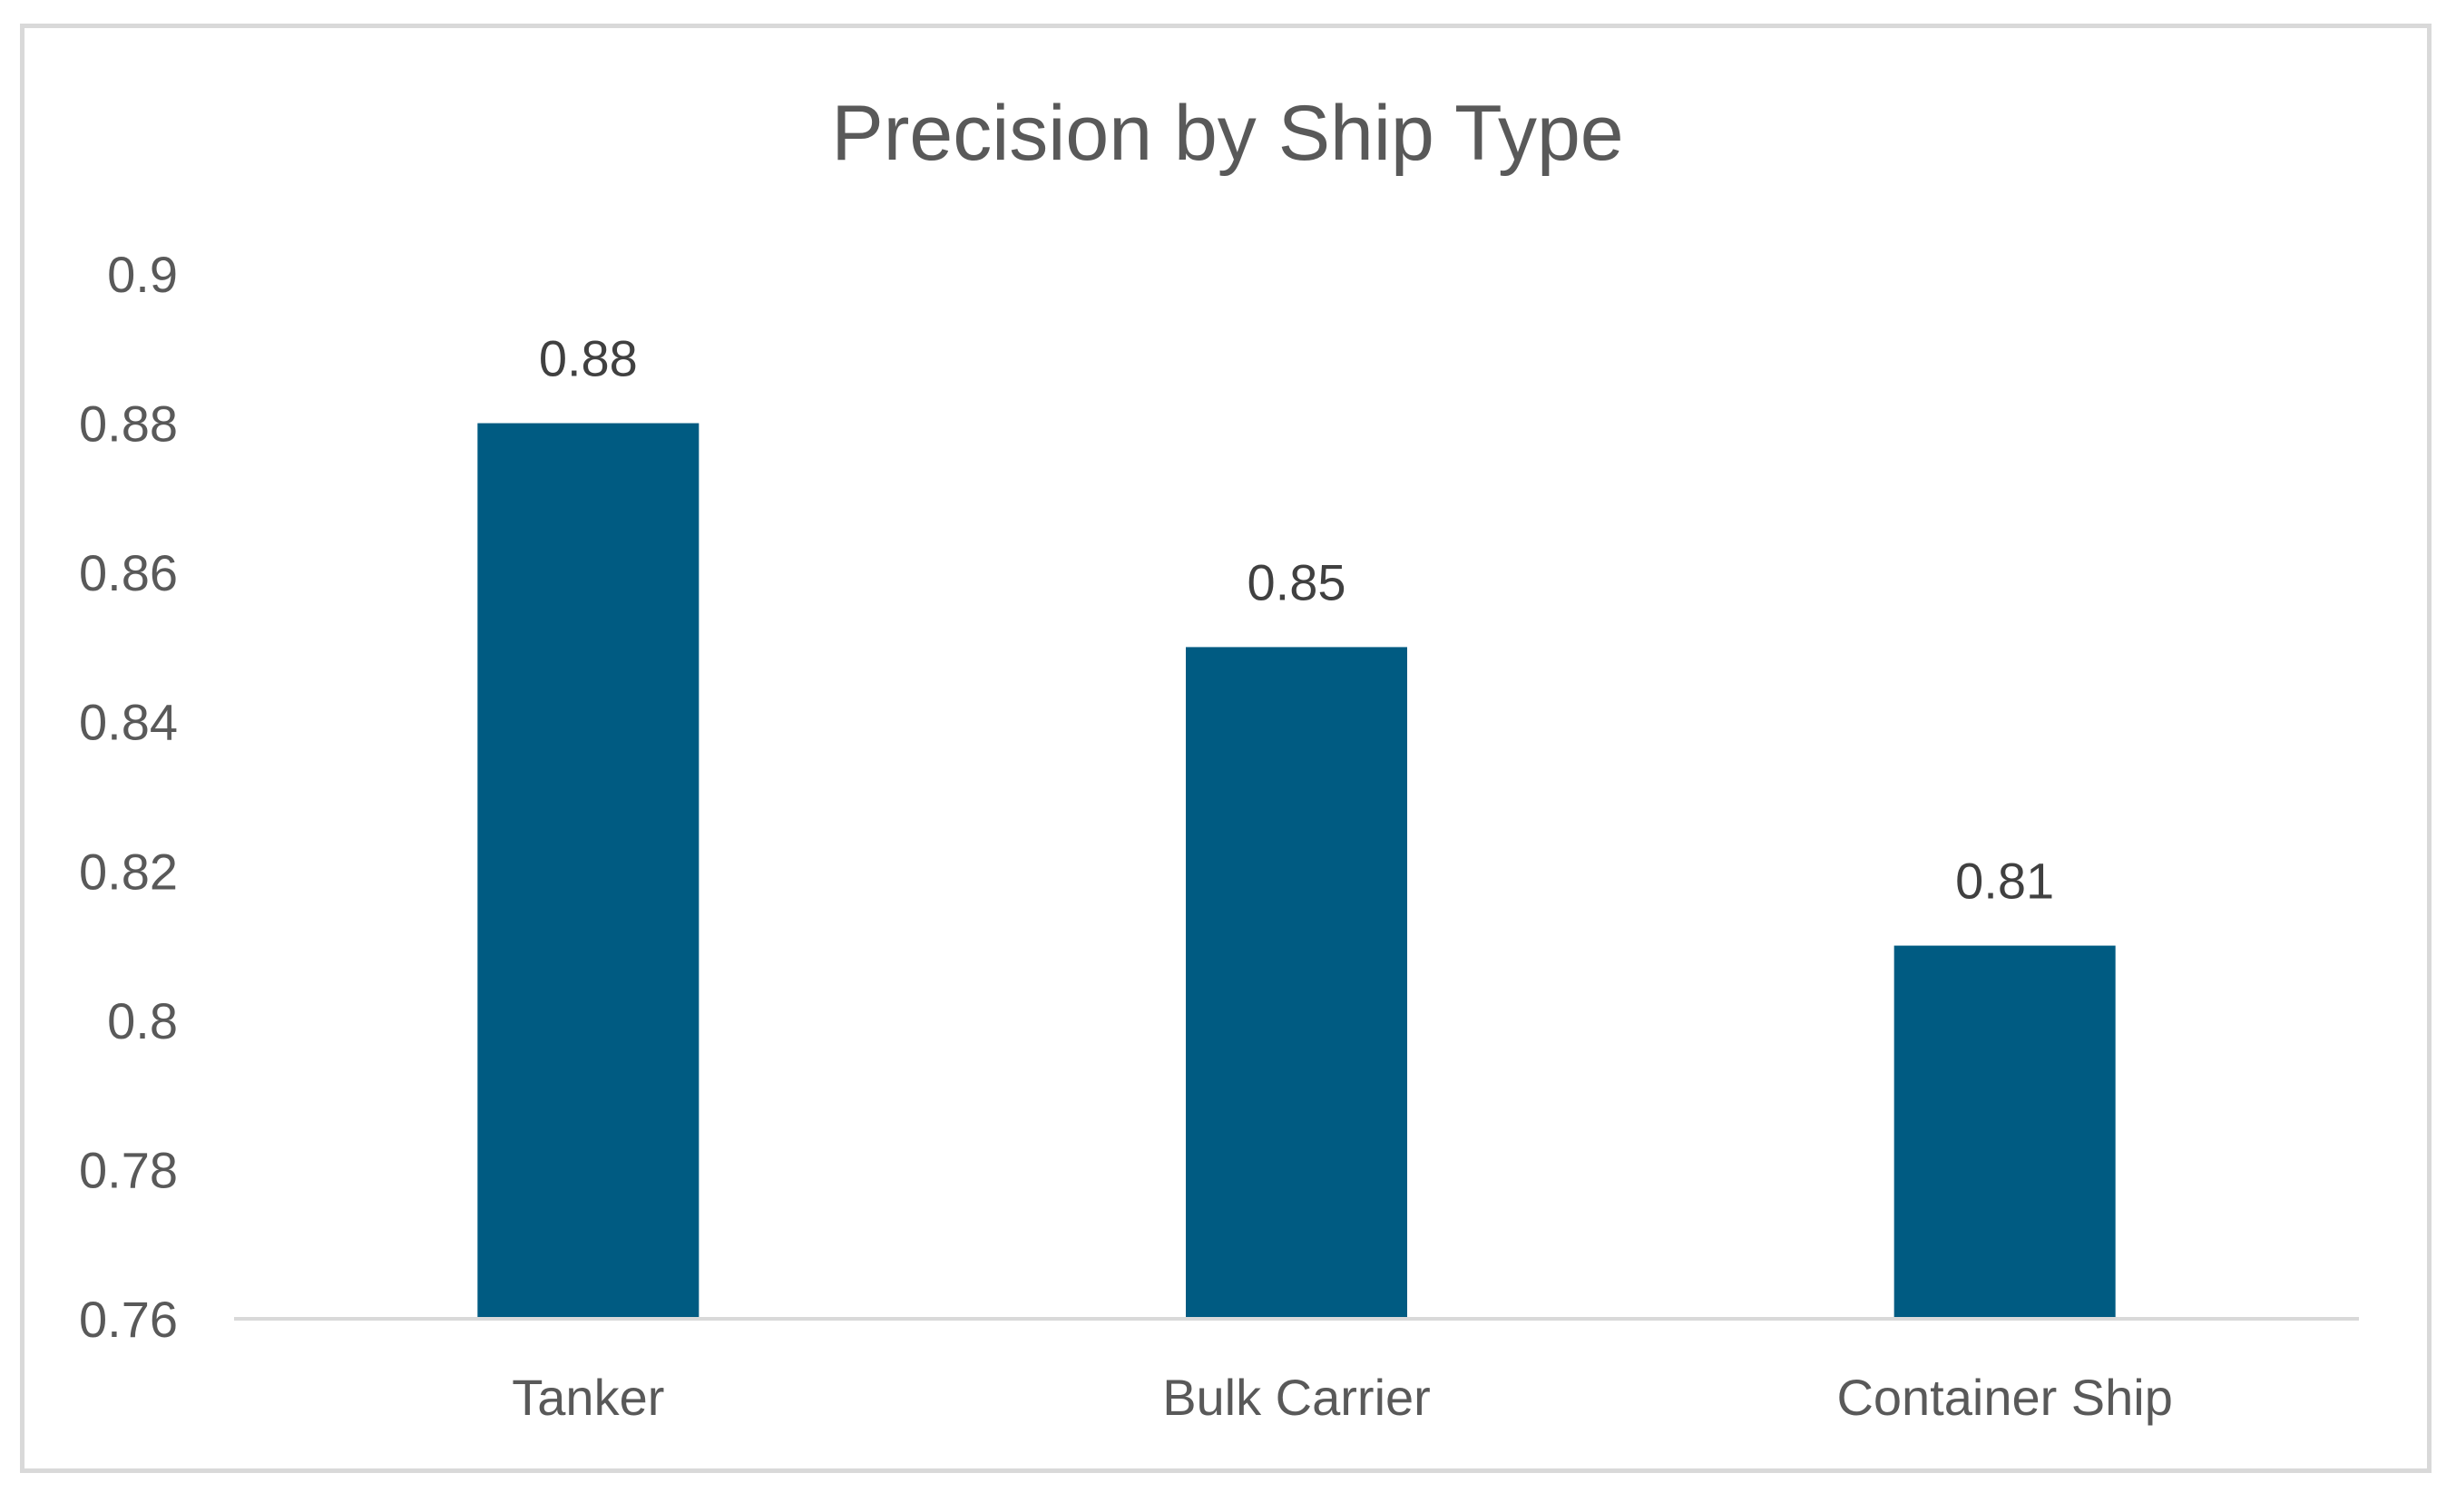 The image size is (2456, 1512). What do you see at coordinates (142, 1020) in the screenshot?
I see `y-tick-label: 0.8` at bounding box center [142, 1020].